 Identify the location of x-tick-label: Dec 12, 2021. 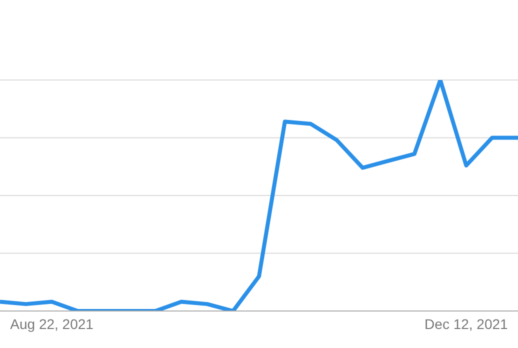
(466, 324).